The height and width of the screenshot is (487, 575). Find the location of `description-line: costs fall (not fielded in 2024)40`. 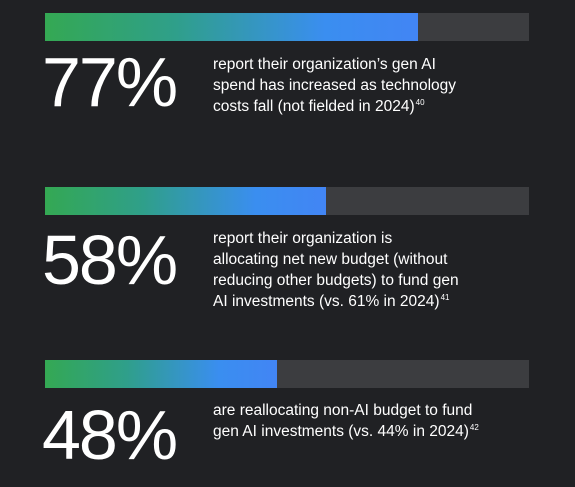

description-line: costs fall (not fielded in 2024)40 is located at coordinates (368, 106).